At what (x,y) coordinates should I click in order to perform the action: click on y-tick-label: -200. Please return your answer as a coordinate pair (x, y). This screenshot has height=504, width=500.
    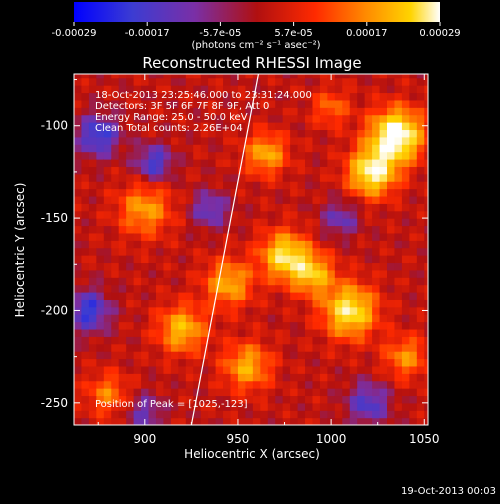
    Looking at the image, I should click on (54, 310).